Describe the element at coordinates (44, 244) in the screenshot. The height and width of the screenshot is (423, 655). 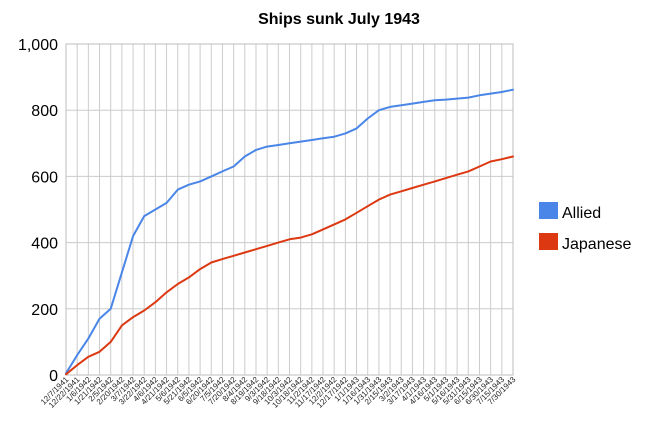
I see `y-tick-label: 400` at that location.